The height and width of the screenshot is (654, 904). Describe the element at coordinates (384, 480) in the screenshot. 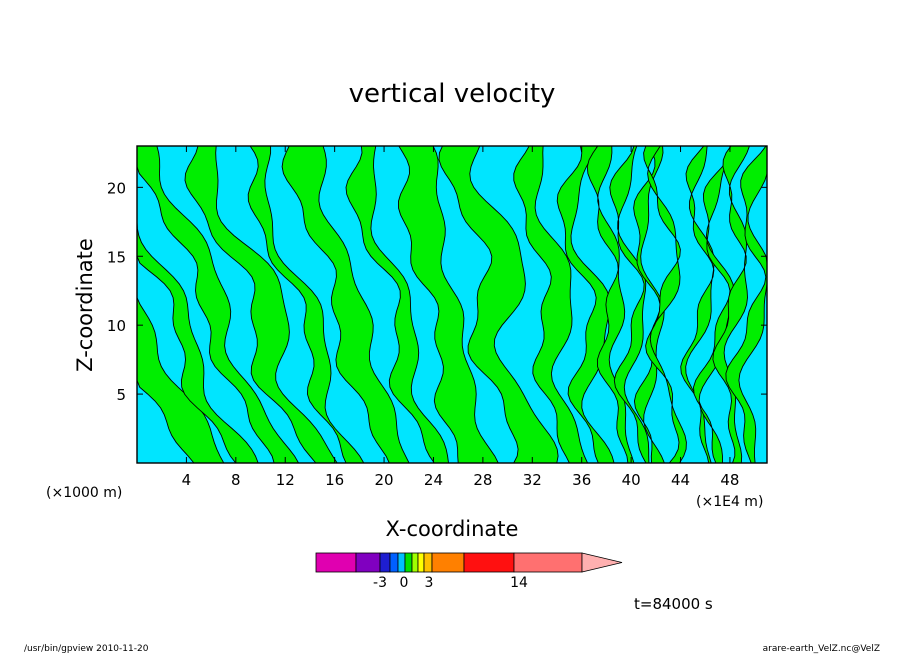

I see `x-tick-label: 20` at that location.